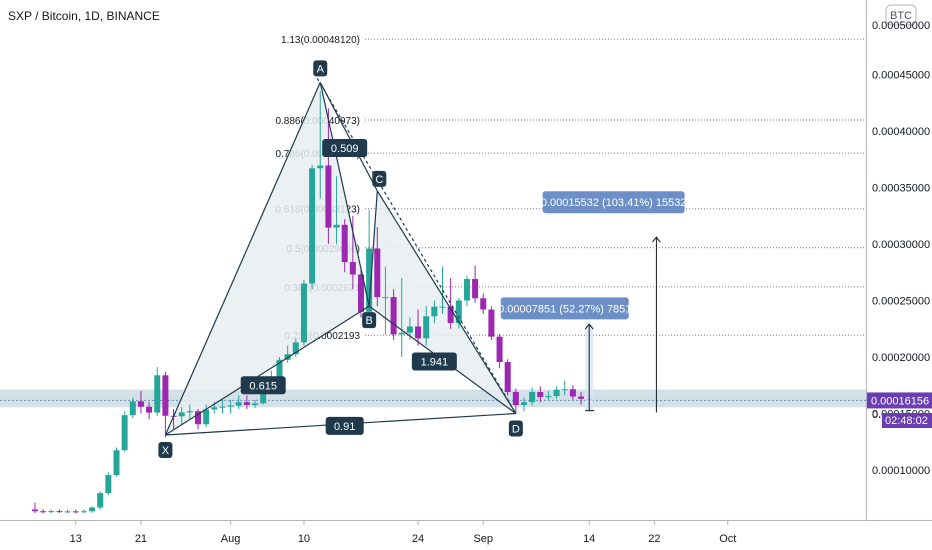 The image size is (932, 550). Describe the element at coordinates (901, 358) in the screenshot. I see `price-axis-tick: 0.00020000` at that location.